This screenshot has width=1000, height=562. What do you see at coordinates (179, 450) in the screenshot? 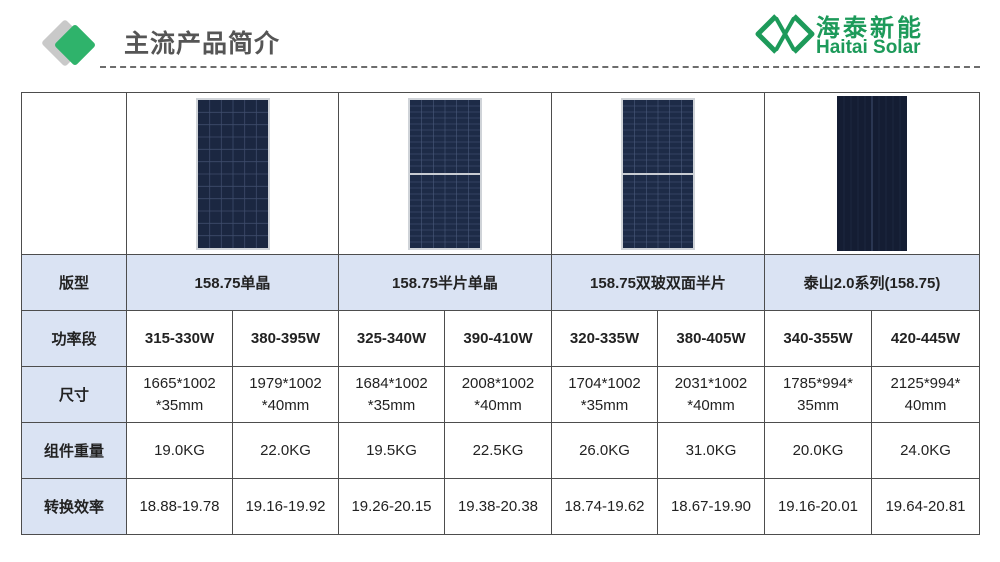
I see `weight-cell: 19.0KG` at bounding box center [179, 450].